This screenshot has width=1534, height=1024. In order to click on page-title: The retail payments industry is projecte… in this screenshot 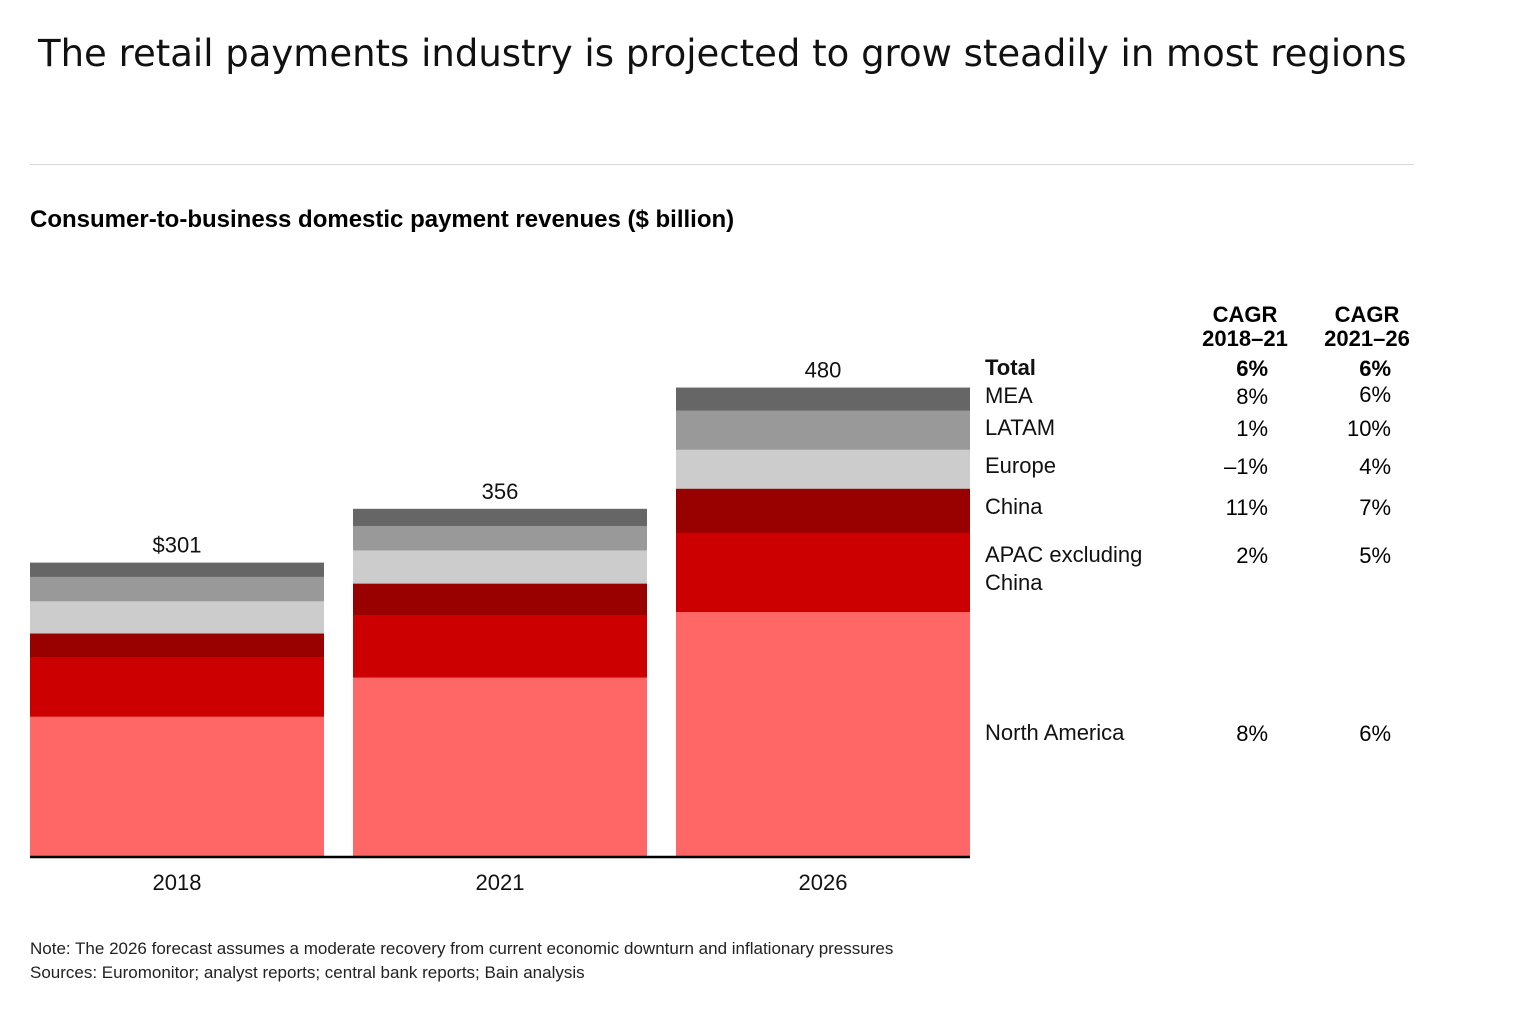, I will do `click(722, 53)`.